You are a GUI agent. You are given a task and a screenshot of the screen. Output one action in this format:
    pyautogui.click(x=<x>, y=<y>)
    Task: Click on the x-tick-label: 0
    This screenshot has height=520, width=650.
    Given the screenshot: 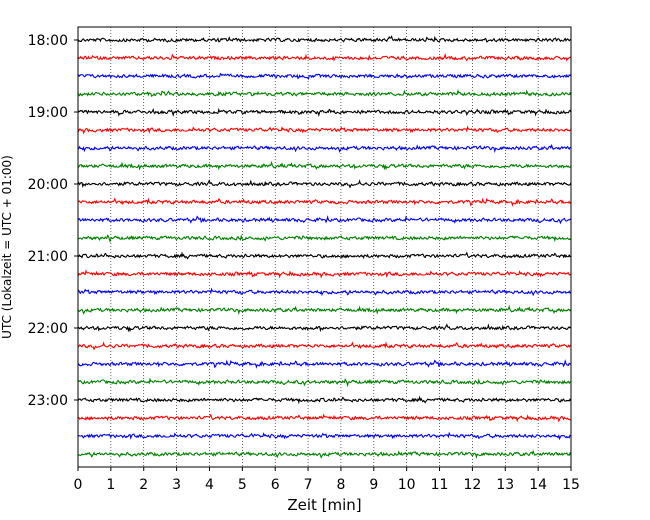 What is the action you would take?
    pyautogui.click(x=78, y=485)
    